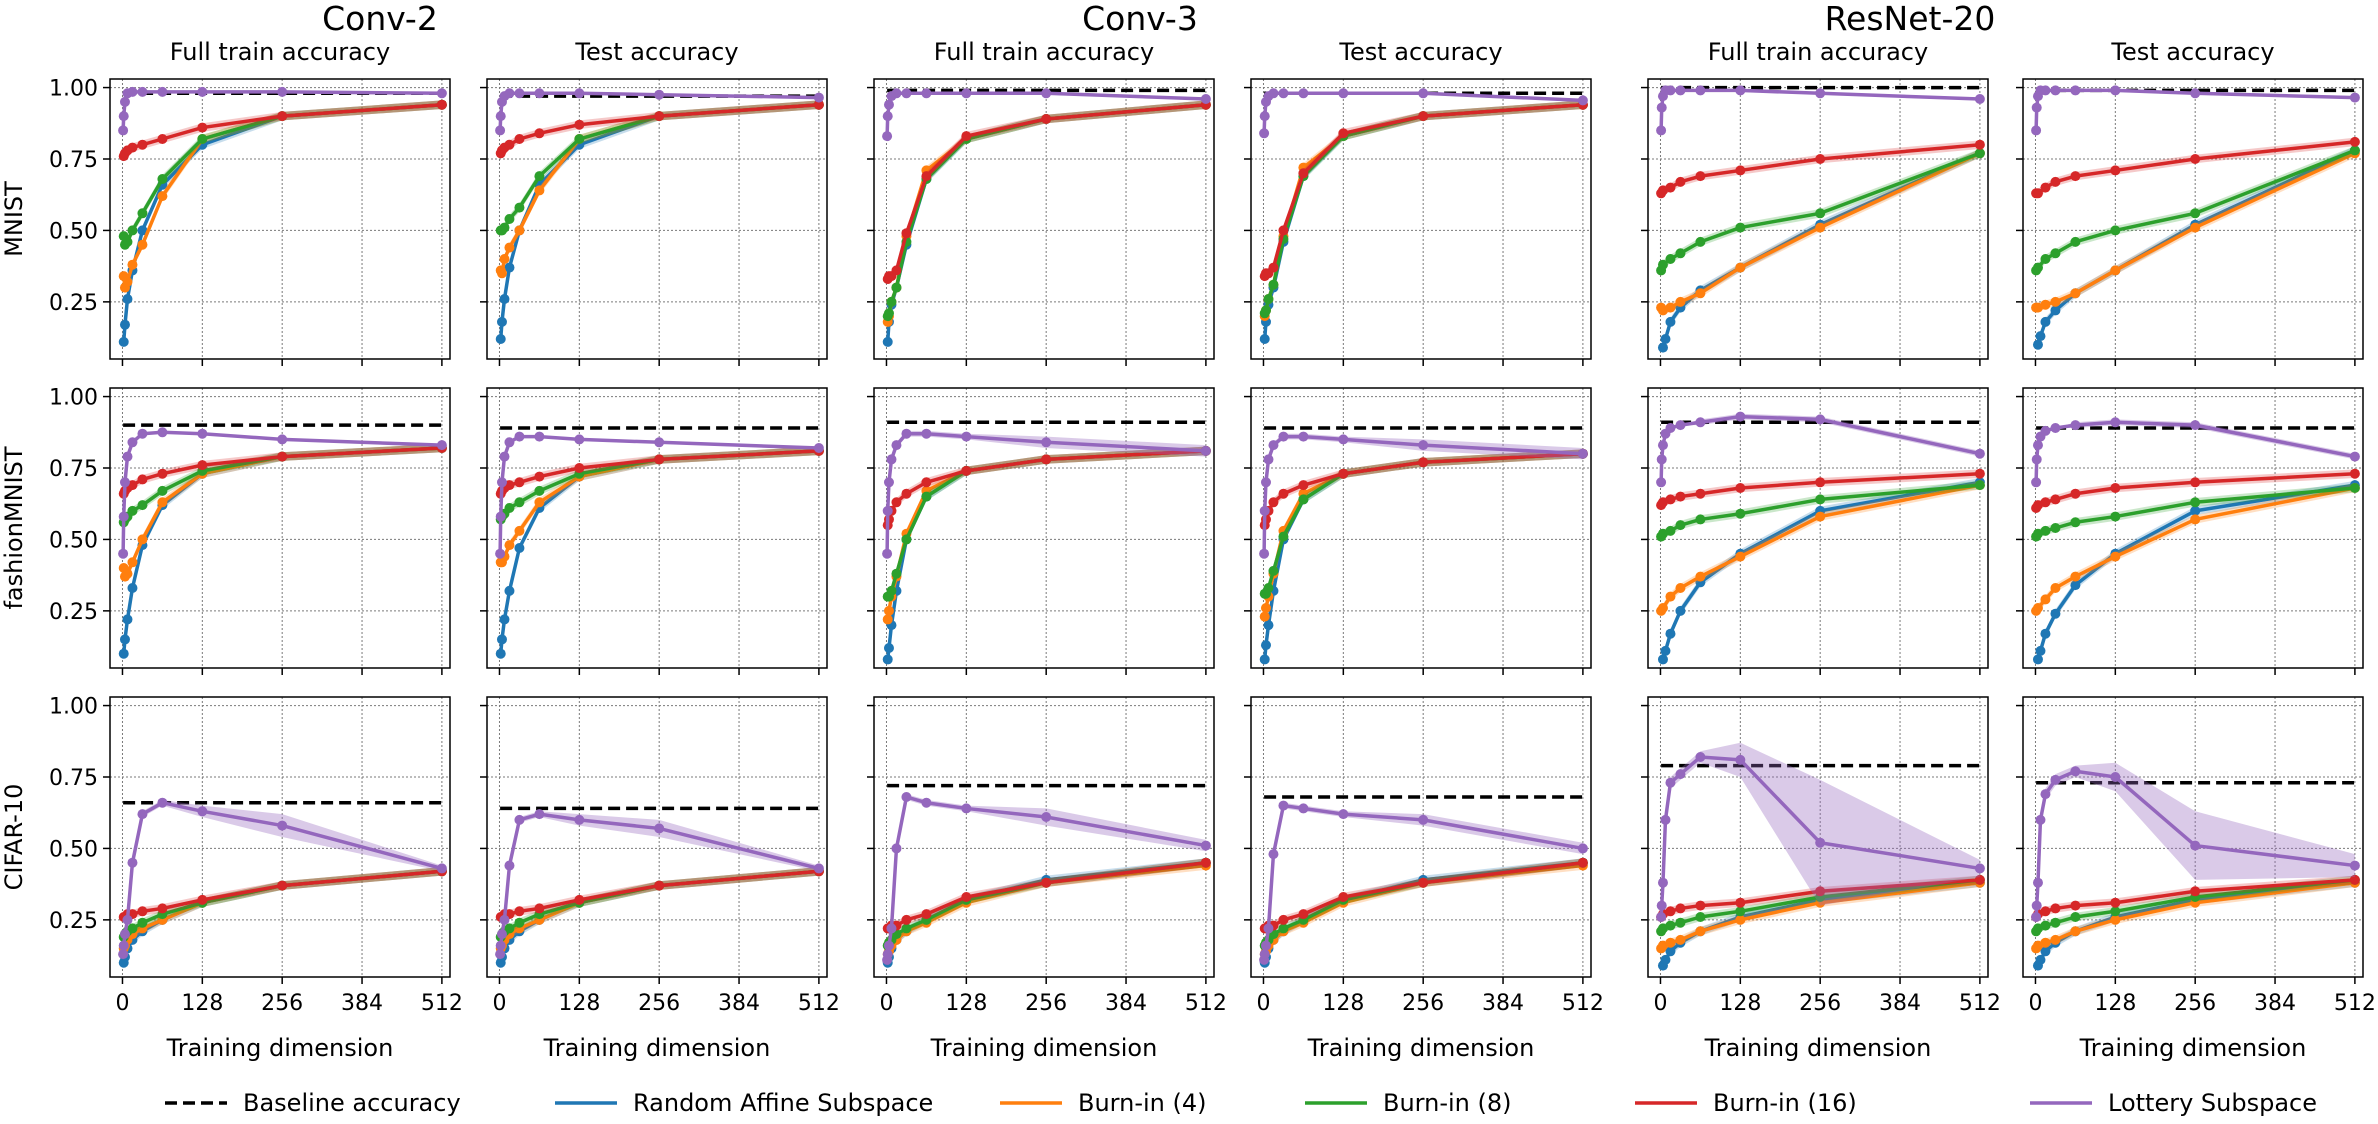  What do you see at coordinates (14, 219) in the screenshot?
I see `row-label-mnist: MNIST` at bounding box center [14, 219].